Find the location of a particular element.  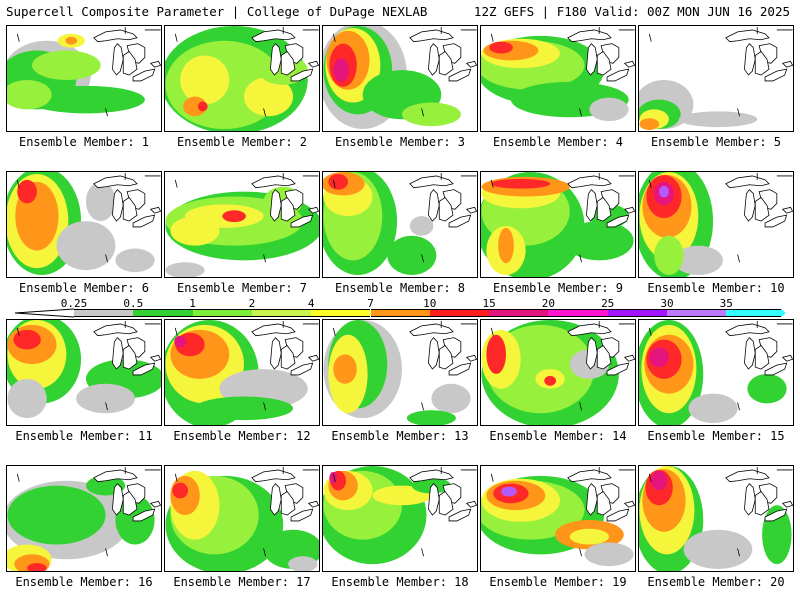

colorbar-low-arrow-outline is located at coordinates (44, 313).